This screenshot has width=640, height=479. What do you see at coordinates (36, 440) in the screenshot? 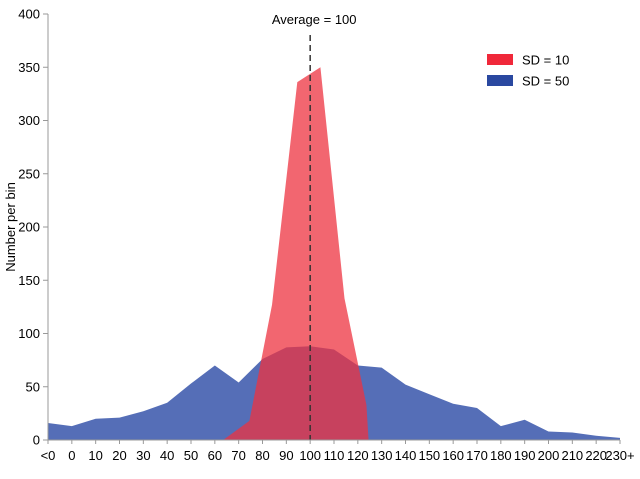
I see `y-tick-label: 0` at bounding box center [36, 440].